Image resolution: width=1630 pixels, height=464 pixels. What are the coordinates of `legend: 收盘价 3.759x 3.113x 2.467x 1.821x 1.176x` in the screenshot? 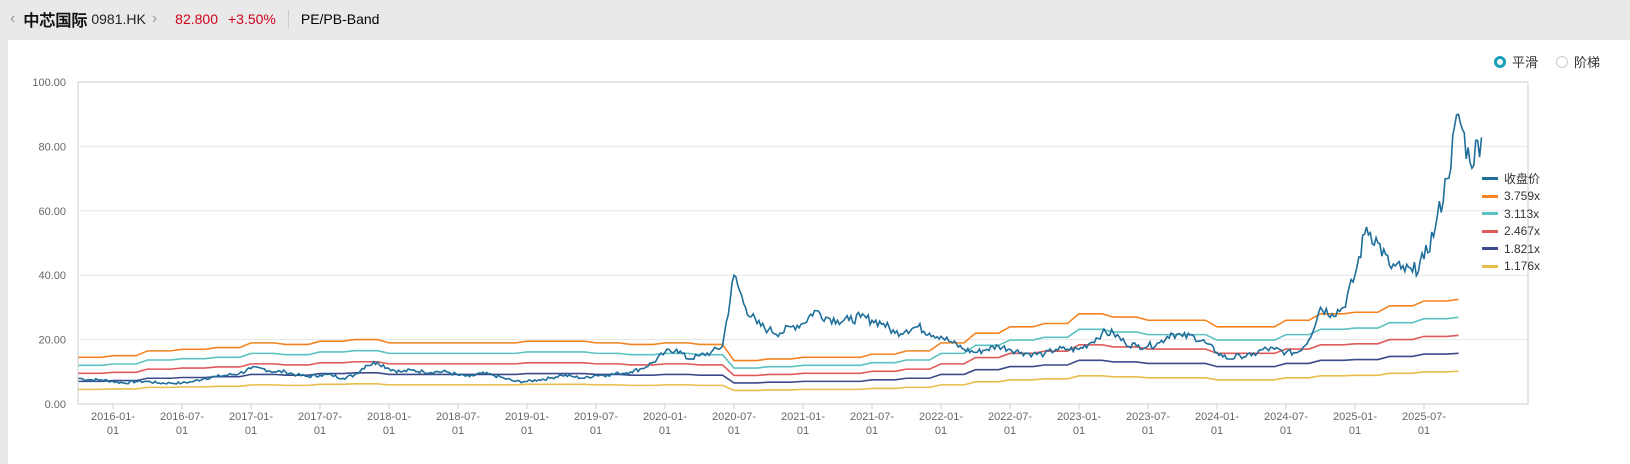 It's located at (1511, 222).